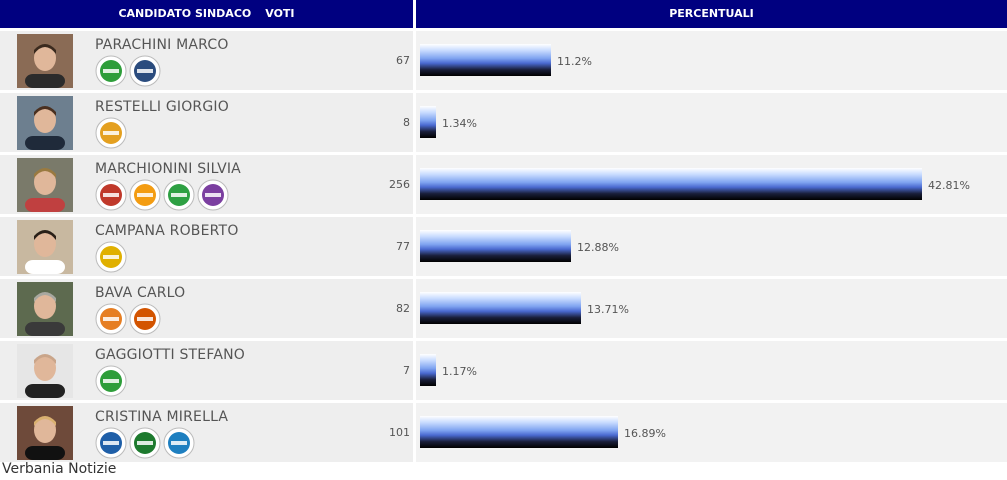 The image size is (1007, 480). I want to click on percent-label: 1.17%, so click(459, 371).